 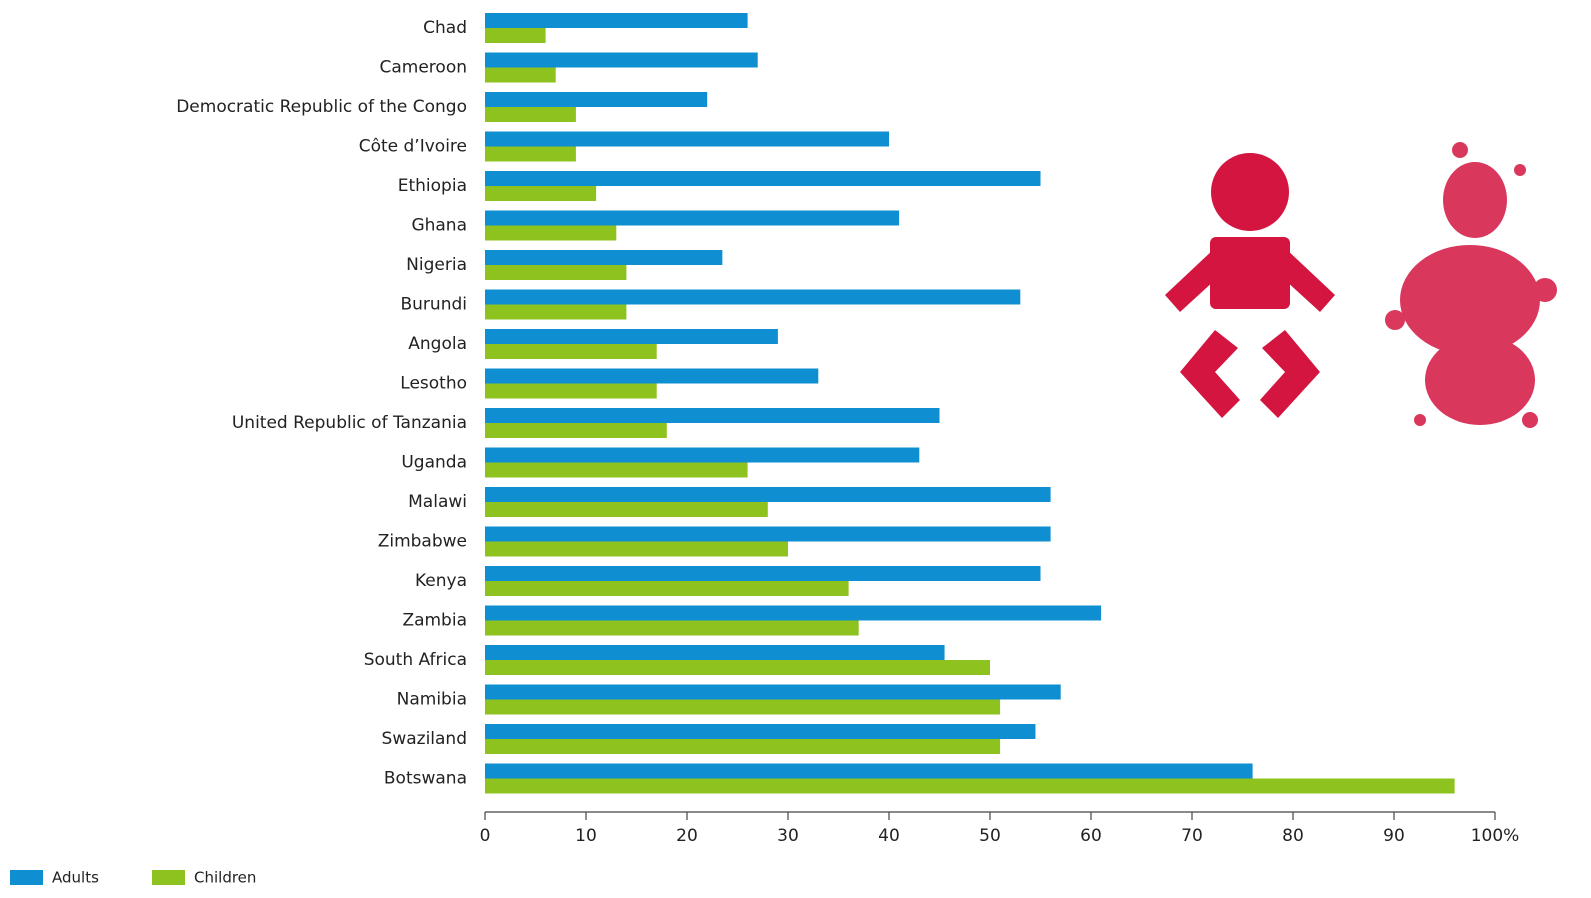 What do you see at coordinates (413, 147) in the screenshot?
I see `y-tick-label: Côte d’Ivoire` at bounding box center [413, 147].